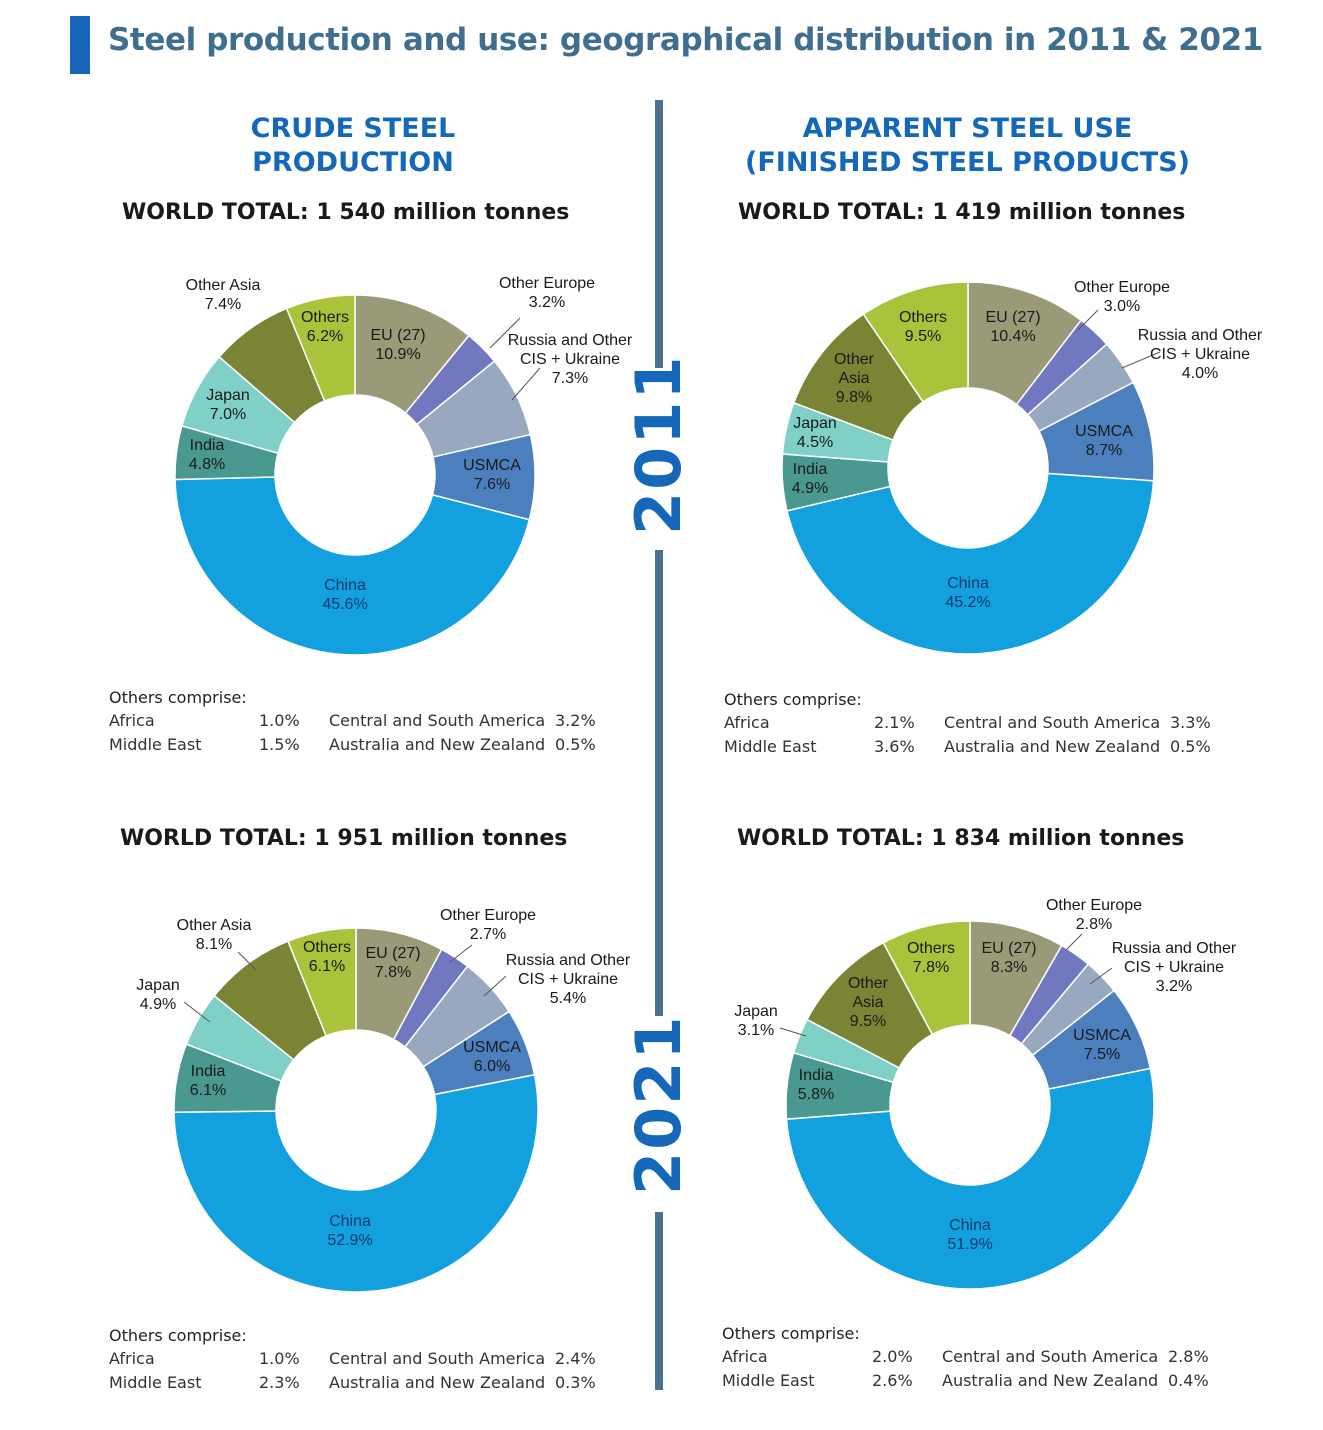 The image size is (1323, 1430). I want to click on slice-label: Russia and Other CIS + Ukraine 5.4%, so click(568, 979).